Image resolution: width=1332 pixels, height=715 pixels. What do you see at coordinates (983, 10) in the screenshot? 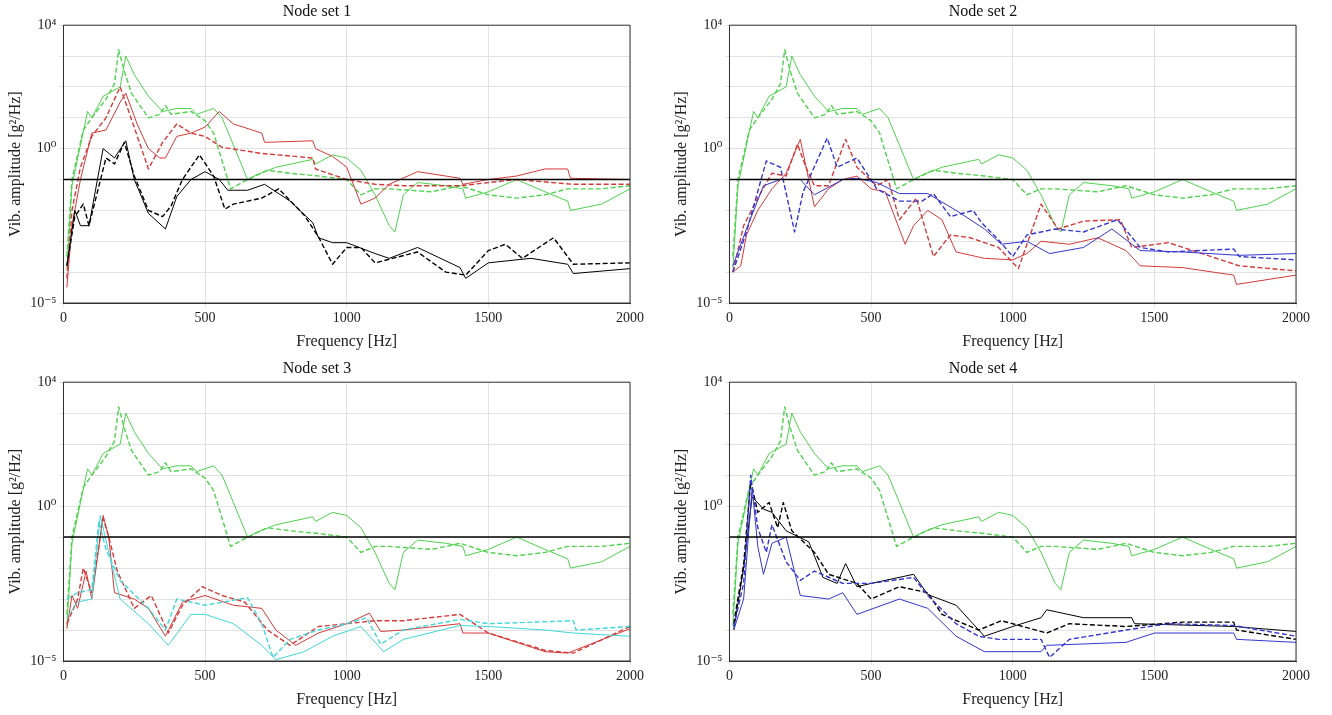
I see `chart-title: Node set 2` at bounding box center [983, 10].